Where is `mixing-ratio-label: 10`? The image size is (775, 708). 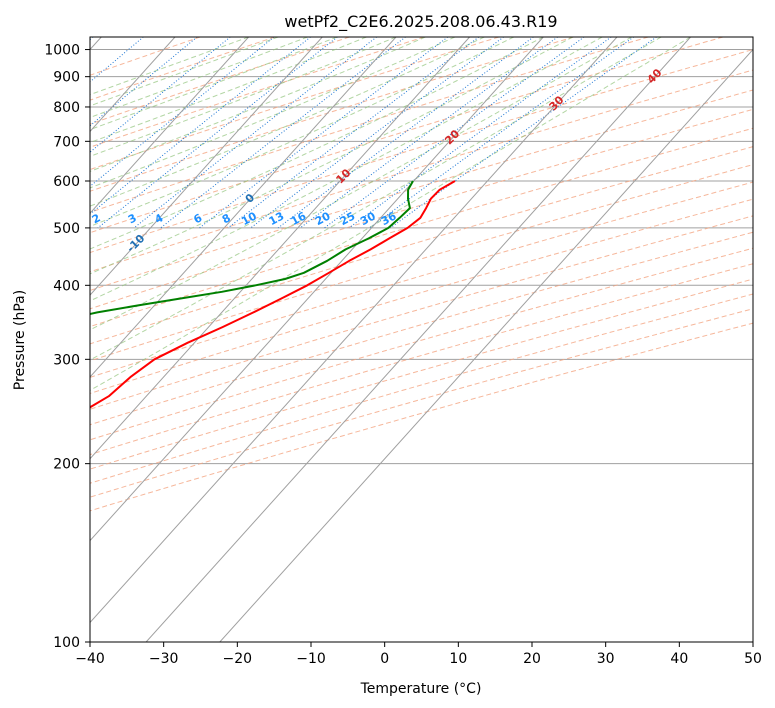 mixing-ratio-label: 10 is located at coordinates (249, 218).